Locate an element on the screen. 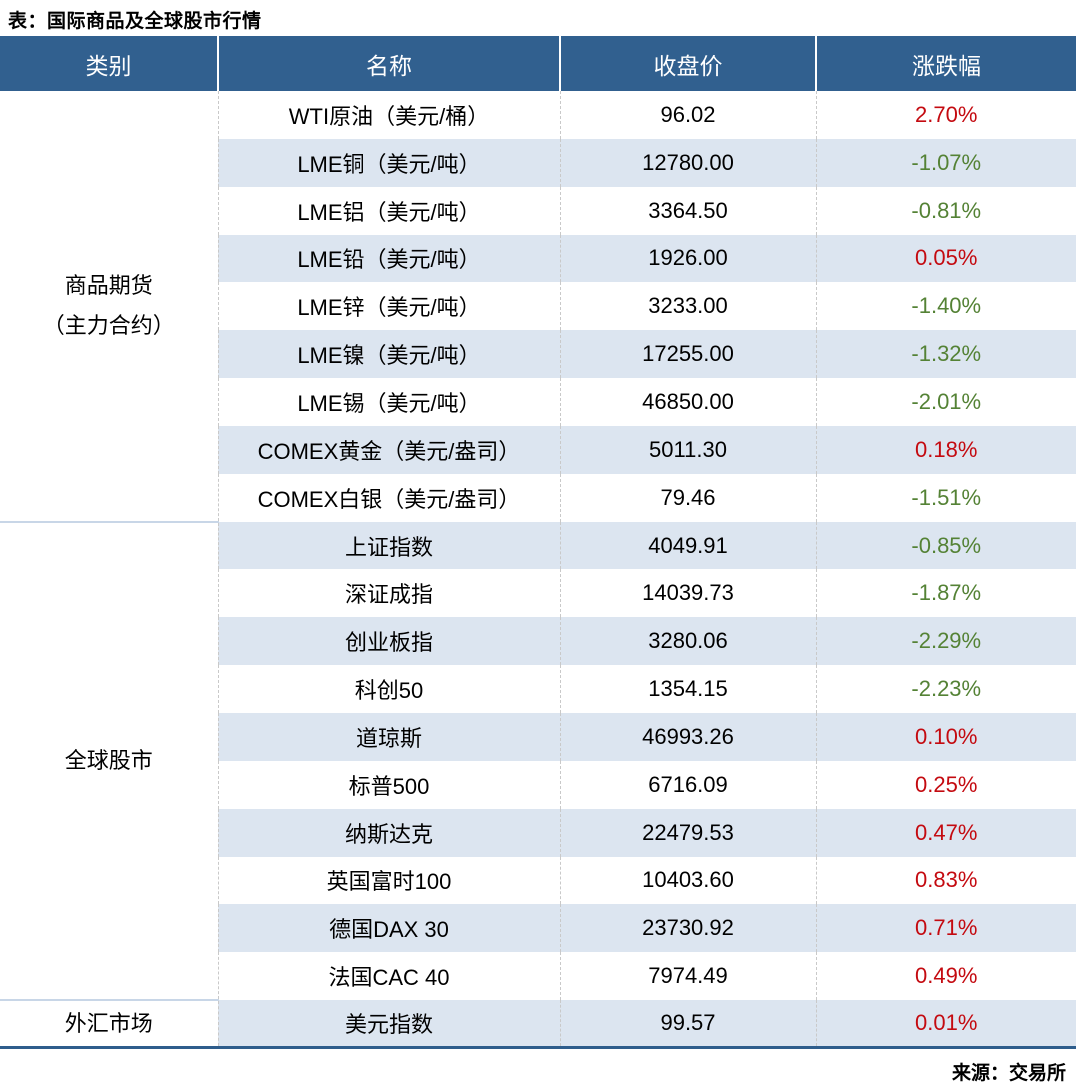  close-cell: 22479.53 is located at coordinates (687, 832).